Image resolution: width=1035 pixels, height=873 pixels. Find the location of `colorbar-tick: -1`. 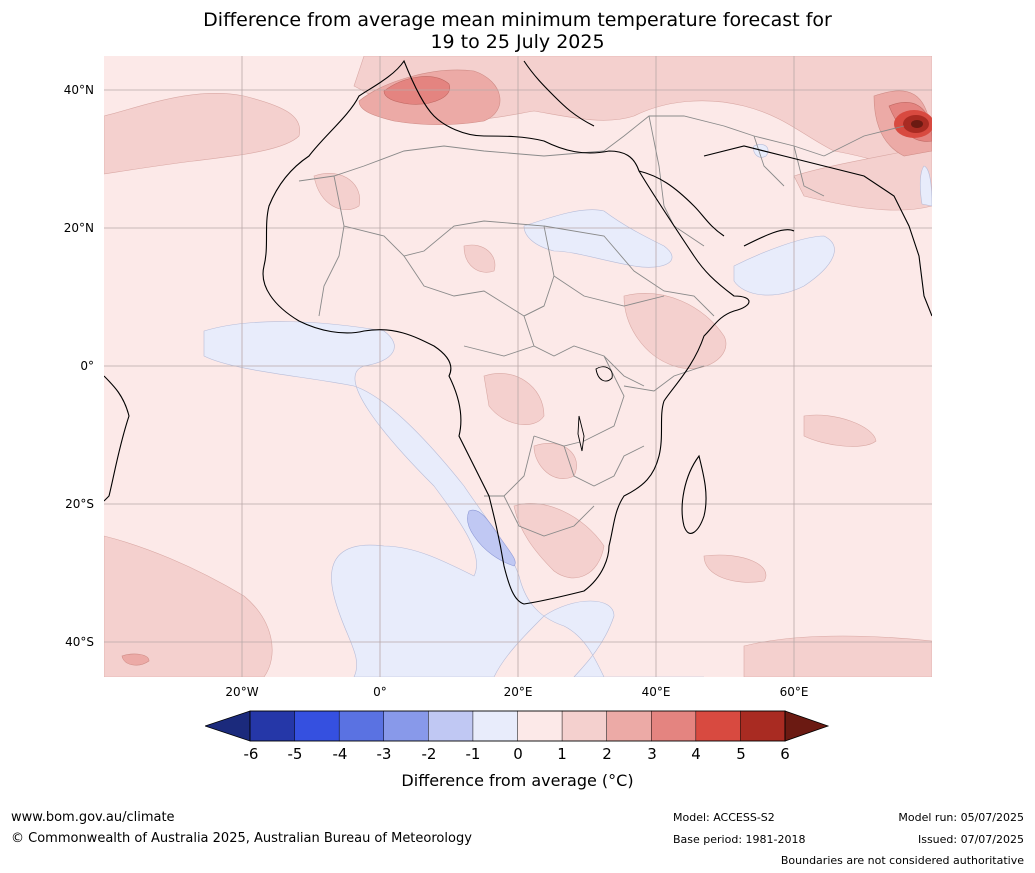

colorbar-tick: -1 is located at coordinates (473, 754).